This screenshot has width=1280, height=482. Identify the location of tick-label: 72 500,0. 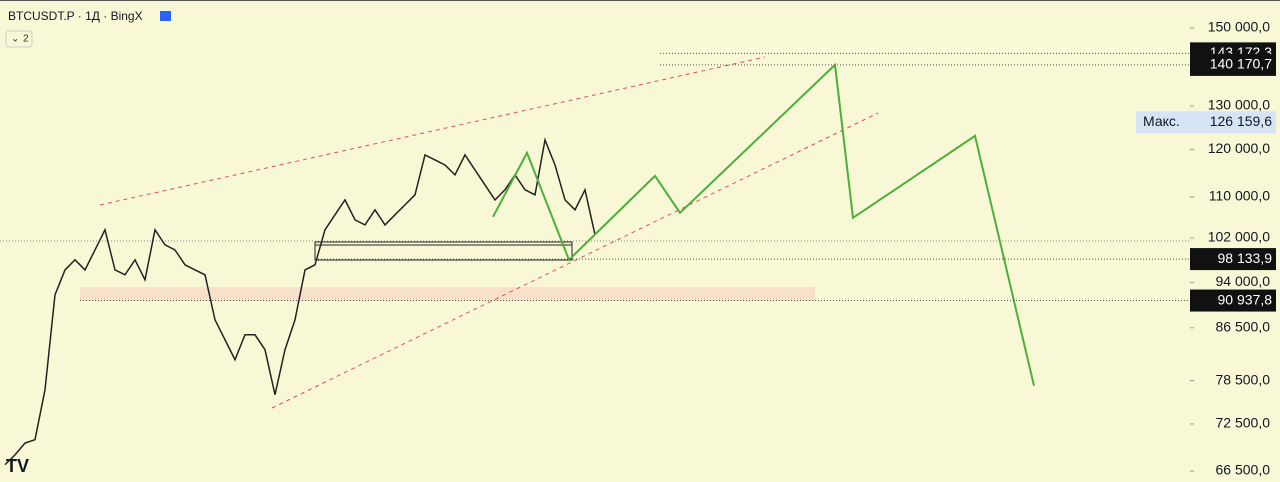
(1243, 423).